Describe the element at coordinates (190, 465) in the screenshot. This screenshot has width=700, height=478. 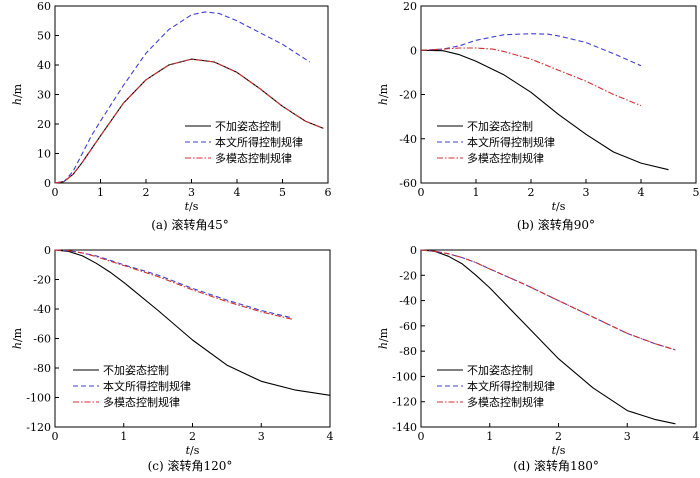
I see `panel-caption: (c) 滚转角120°` at that location.